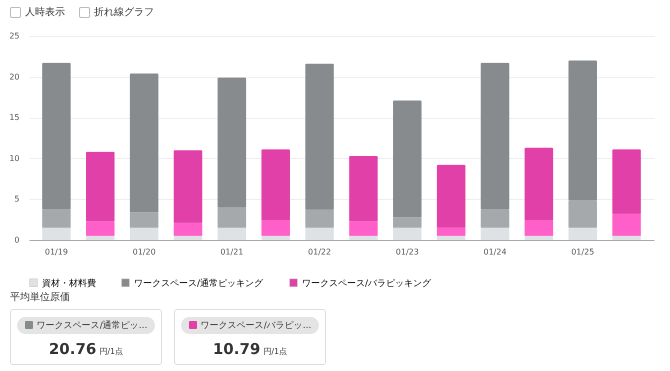 The width and height of the screenshot is (670, 371). What do you see at coordinates (14, 36) in the screenshot?
I see `y-tick-label: 25` at bounding box center [14, 36].